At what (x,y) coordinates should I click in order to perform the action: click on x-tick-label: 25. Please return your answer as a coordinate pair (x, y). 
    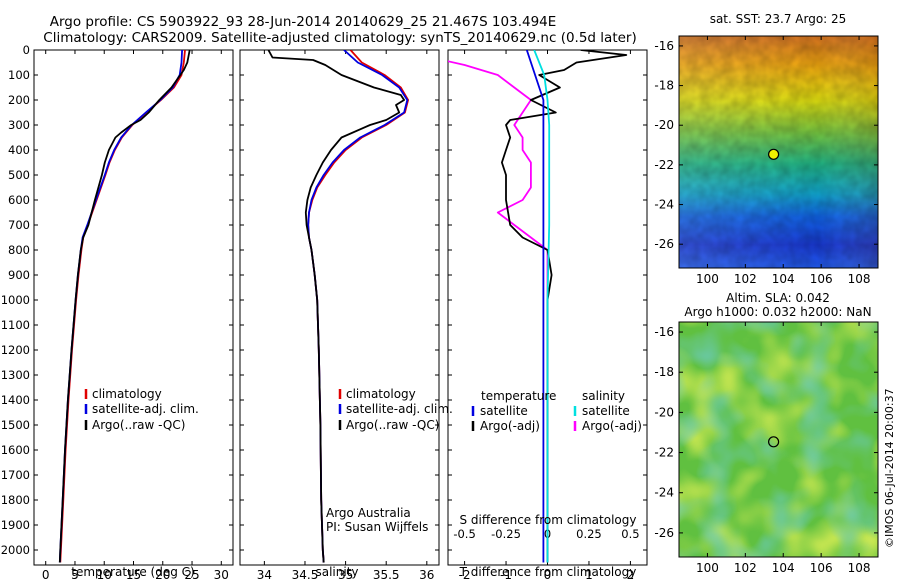
    Looking at the image, I should click on (191, 574).